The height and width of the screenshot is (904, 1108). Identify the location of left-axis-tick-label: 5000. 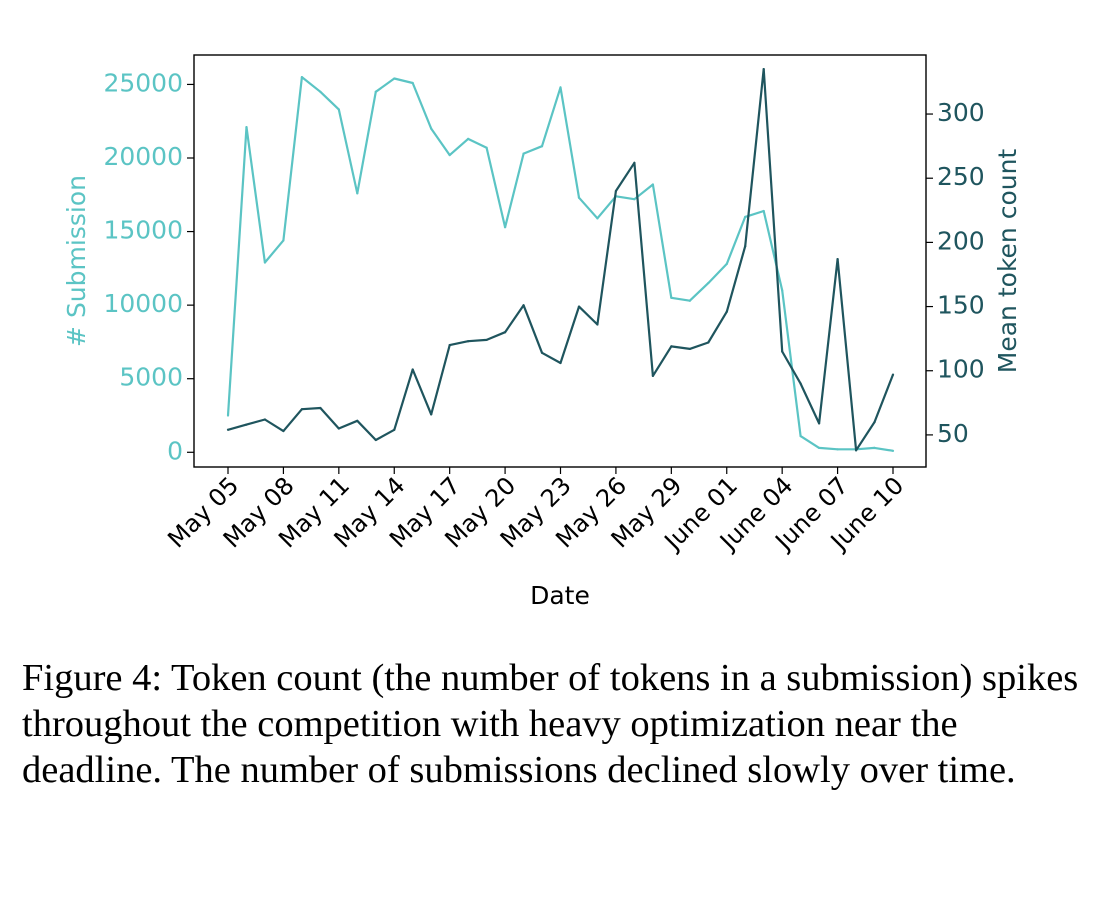
(151, 377).